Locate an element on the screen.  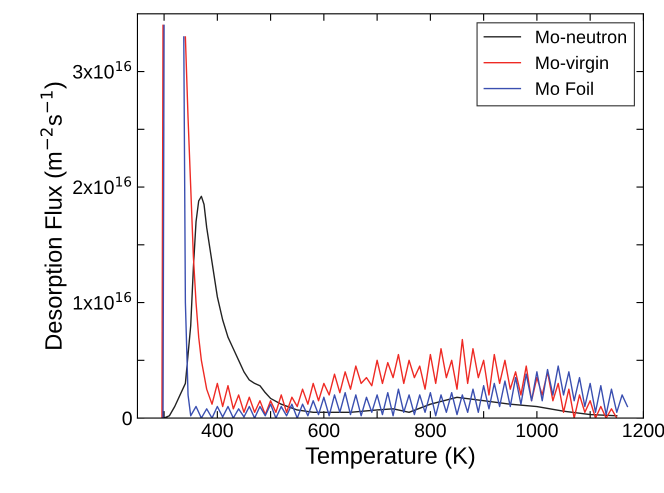
legend-label: Mo-virgin is located at coordinates (572, 64).